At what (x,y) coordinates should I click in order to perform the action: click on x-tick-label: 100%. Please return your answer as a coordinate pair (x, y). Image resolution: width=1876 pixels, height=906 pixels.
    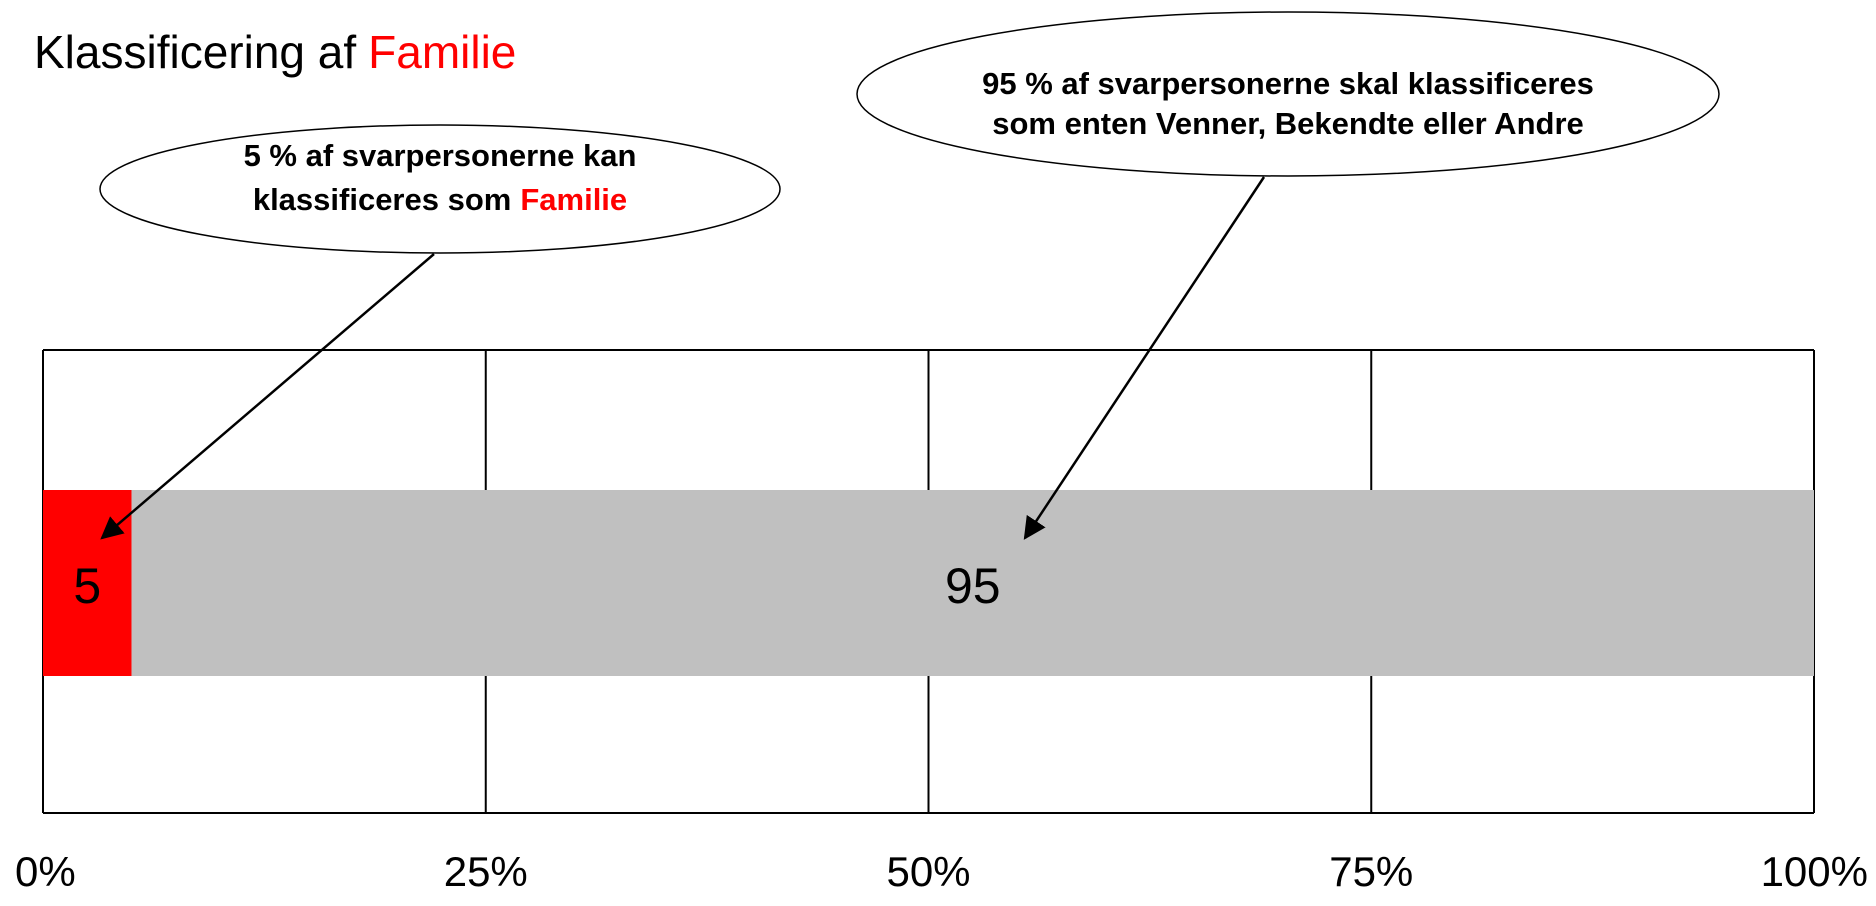
    Looking at the image, I should click on (1814, 871).